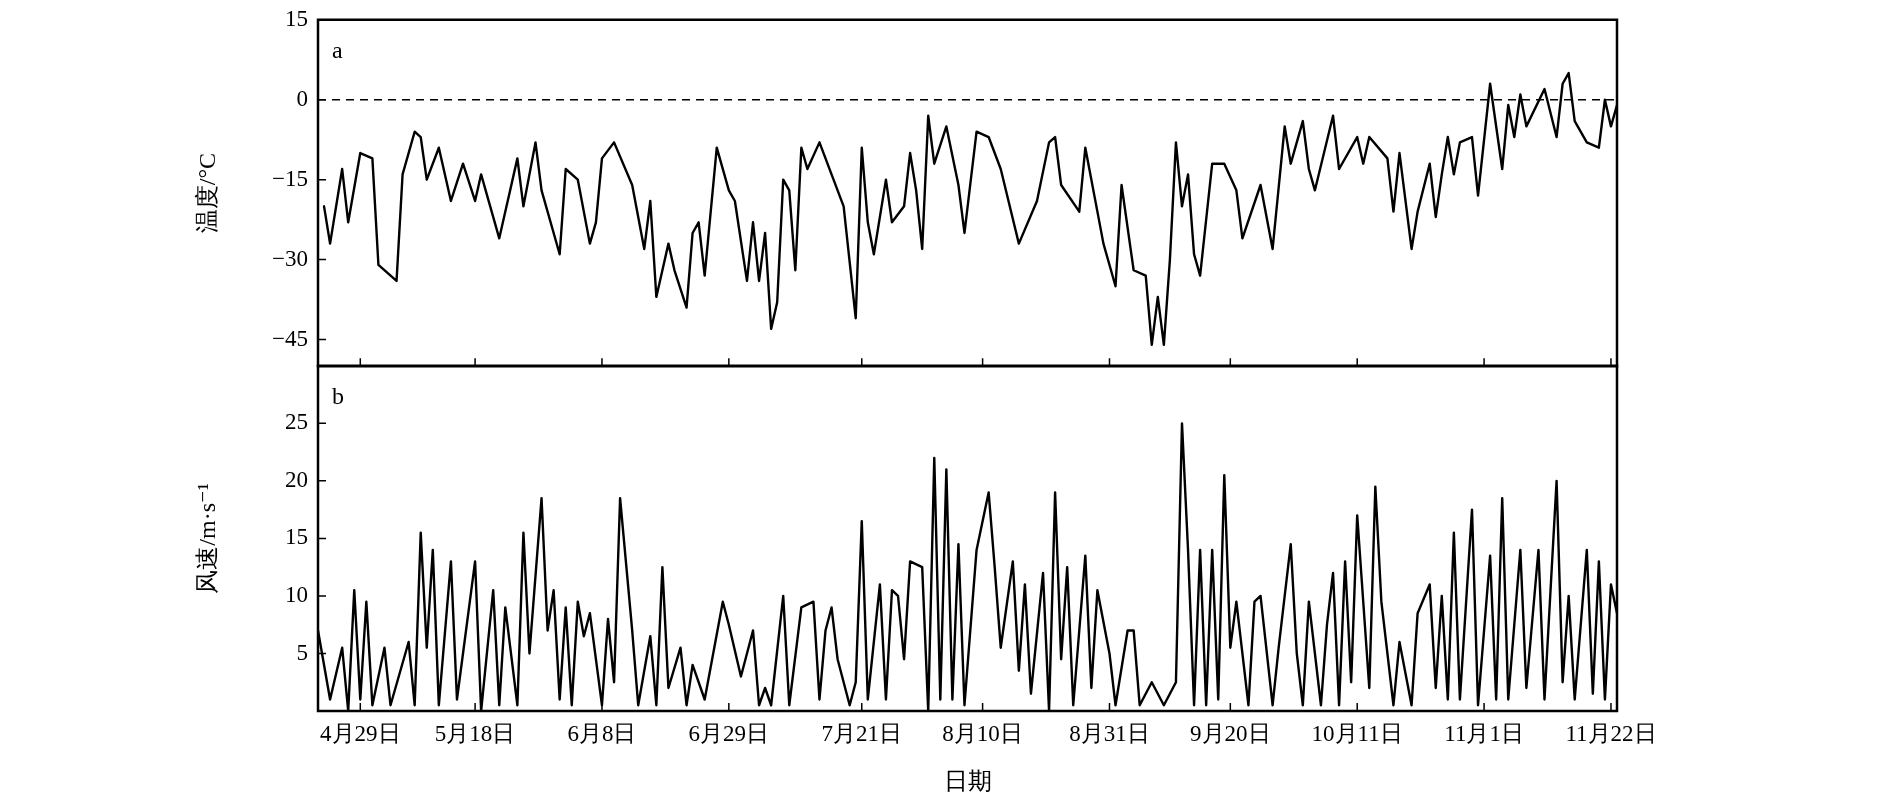 This screenshot has height=802, width=1890. I want to click on x-tick-label: 7月21日, so click(862, 733).